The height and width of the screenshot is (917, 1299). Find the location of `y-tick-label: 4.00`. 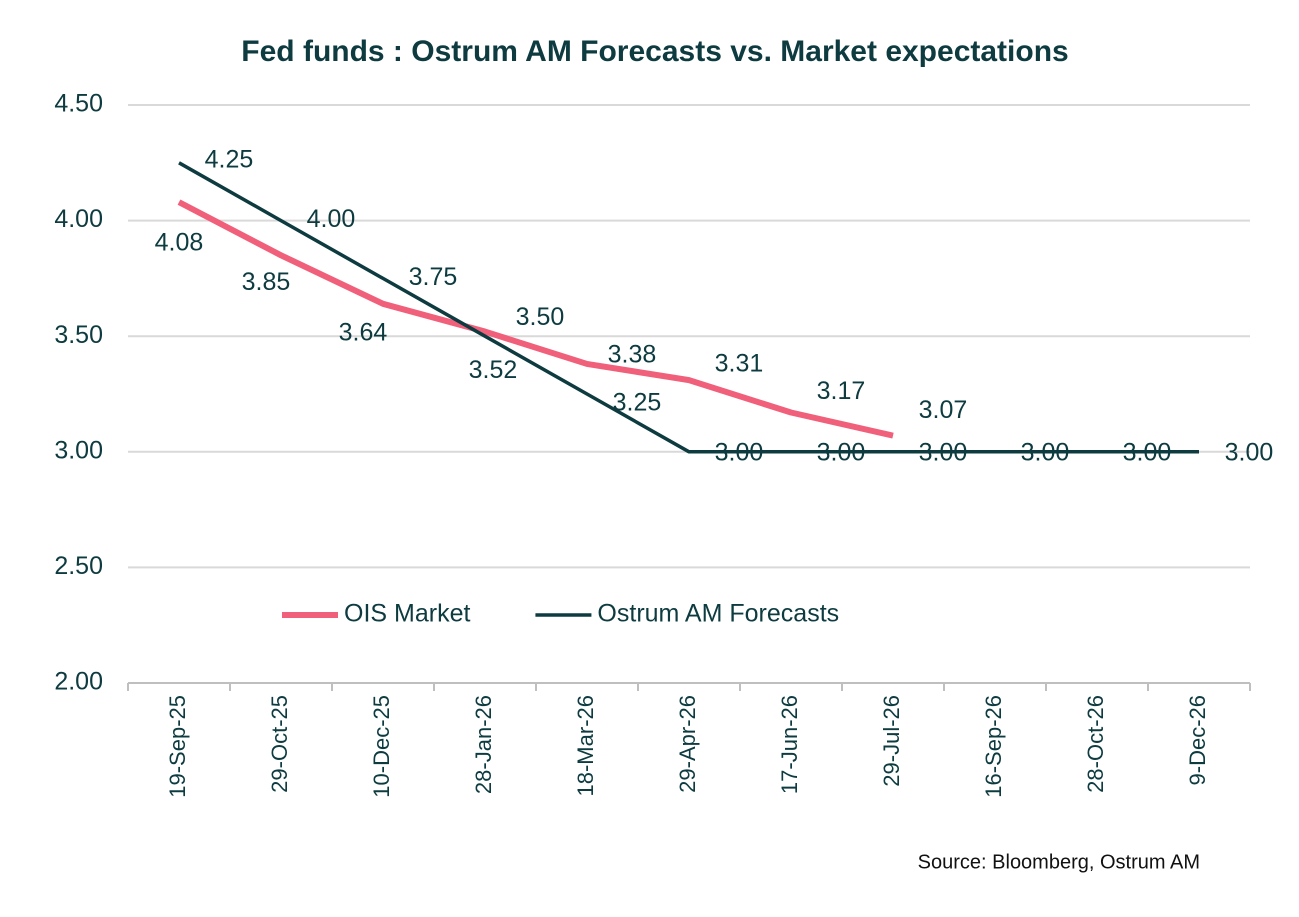

y-tick-label: 4.00 is located at coordinates (78, 219).